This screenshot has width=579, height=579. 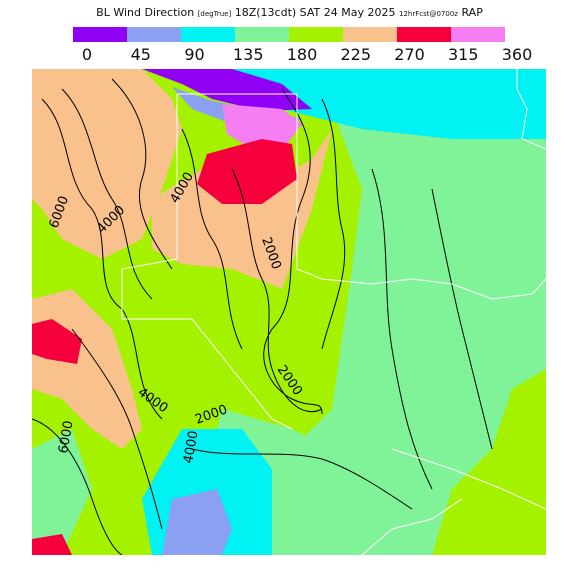 What do you see at coordinates (384, 104) in the screenshot?
I see `region-east-north` at bounding box center [384, 104].